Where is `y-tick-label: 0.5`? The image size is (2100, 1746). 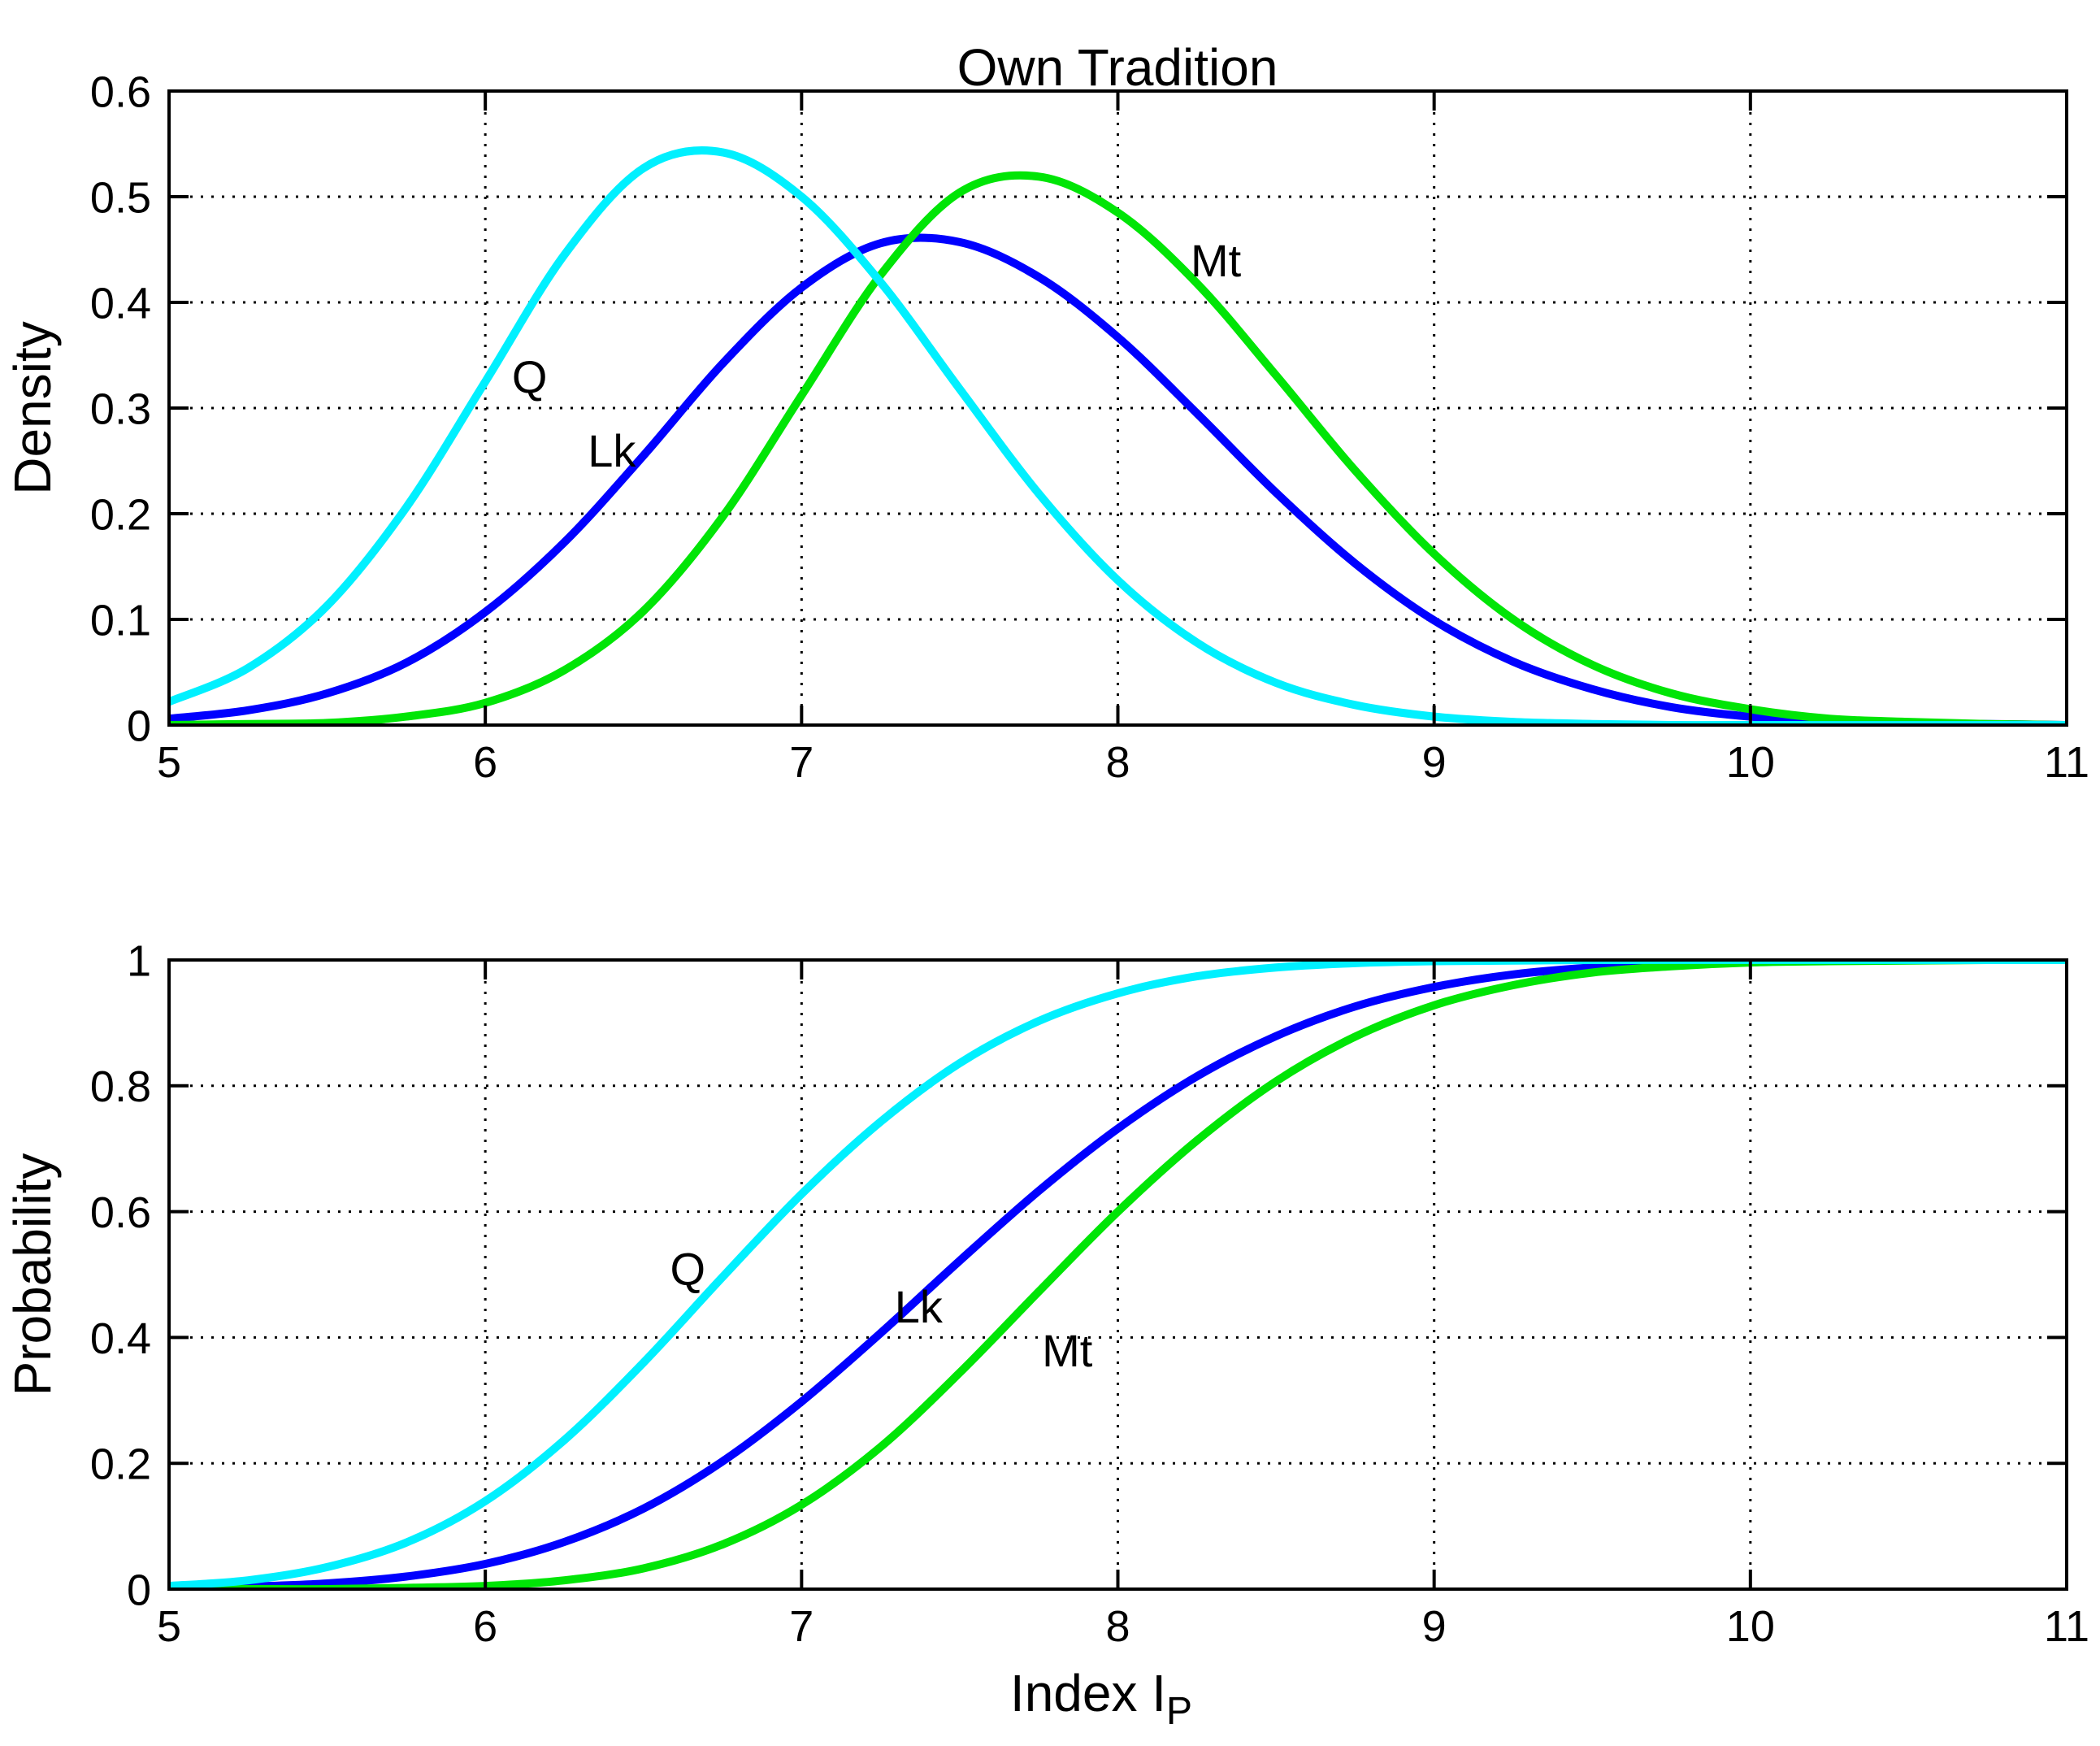 y-tick-label: 0.5 is located at coordinates (120, 197).